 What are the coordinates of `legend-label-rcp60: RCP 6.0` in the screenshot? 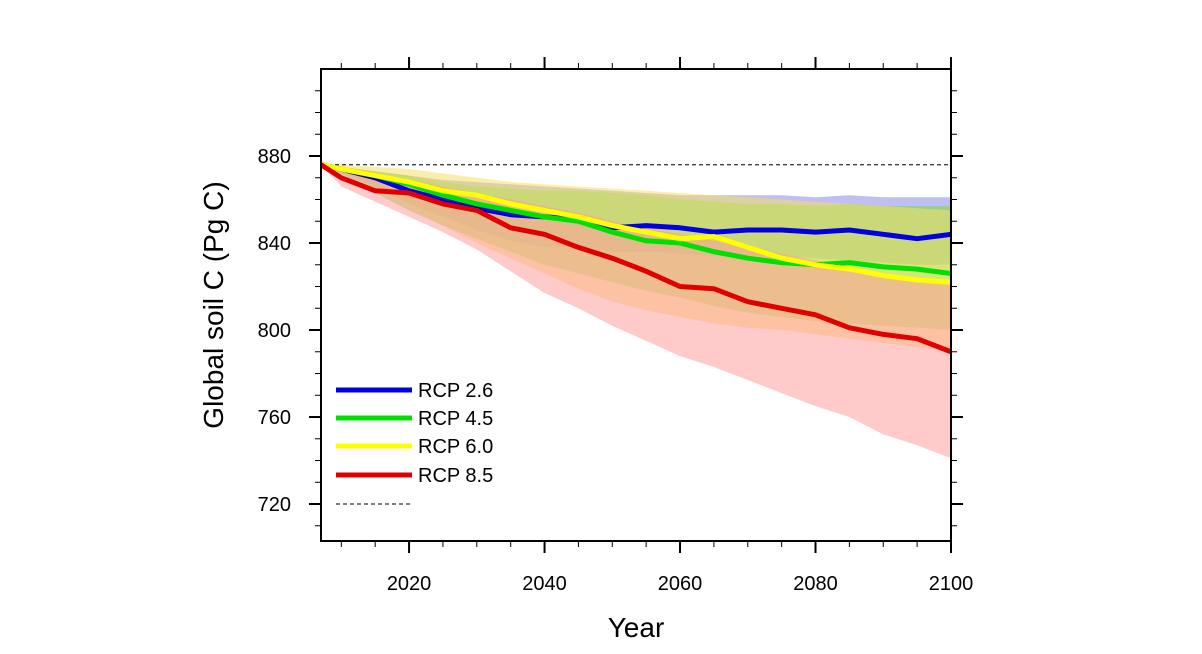 It's located at (455, 447).